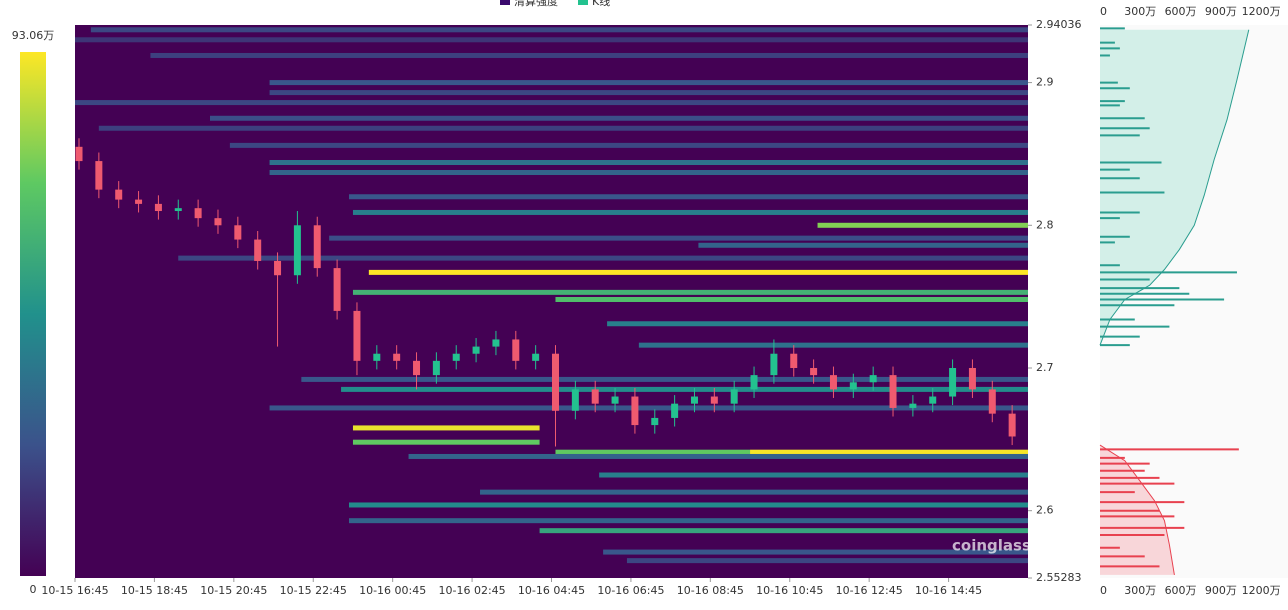 Image resolution: width=1288 pixels, height=610 pixels. I want to click on x-tick-label: 10-16 08:45, so click(710, 590).